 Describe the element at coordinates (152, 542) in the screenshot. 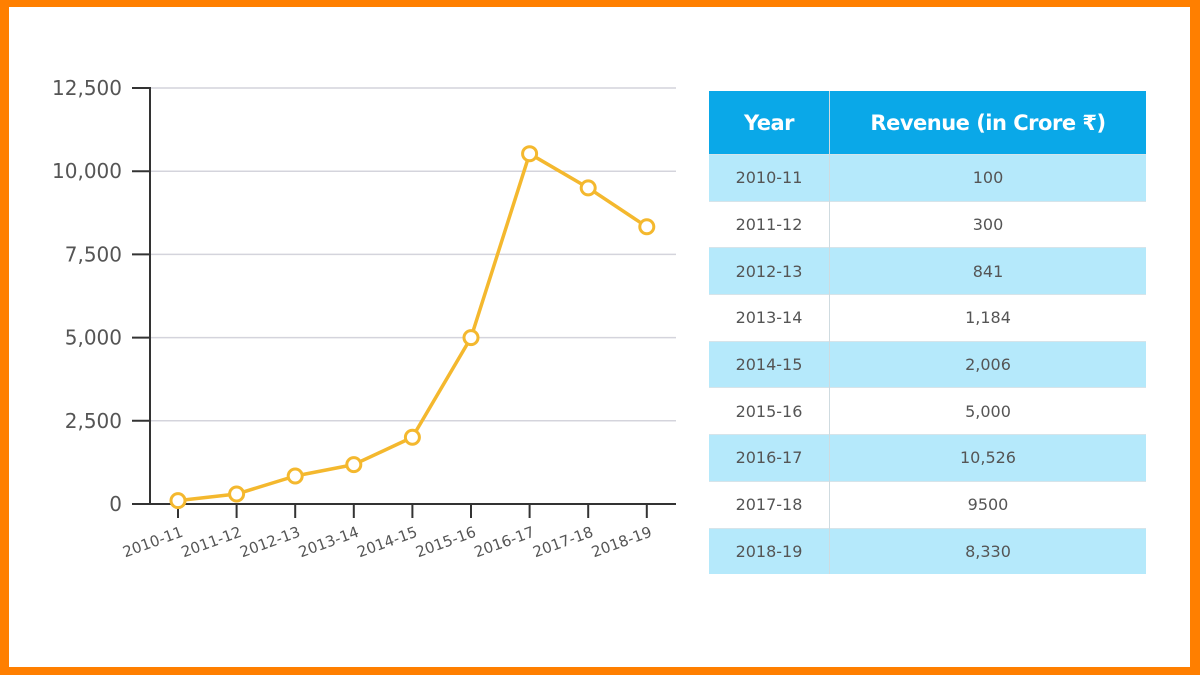

I see `x-tick-label: 2010-11` at that location.